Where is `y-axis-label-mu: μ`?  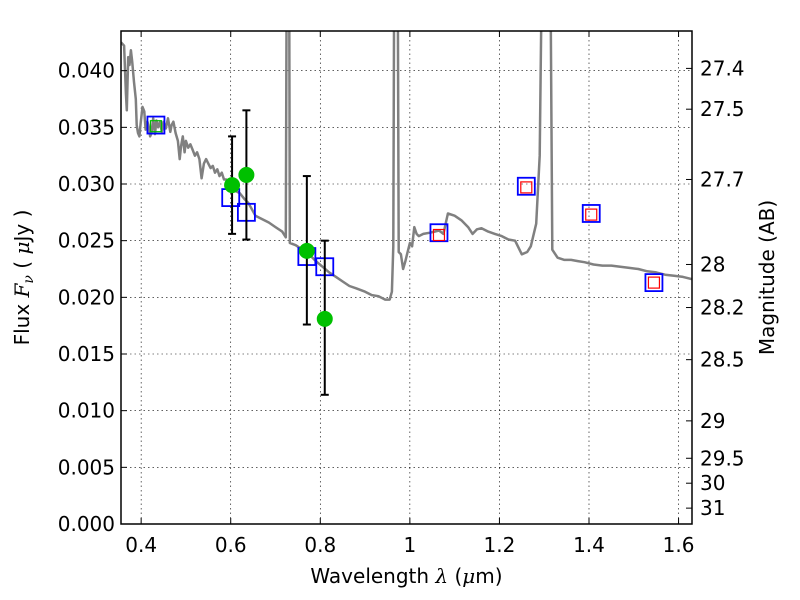
y-axis-label-mu: μ is located at coordinates (22, 248).